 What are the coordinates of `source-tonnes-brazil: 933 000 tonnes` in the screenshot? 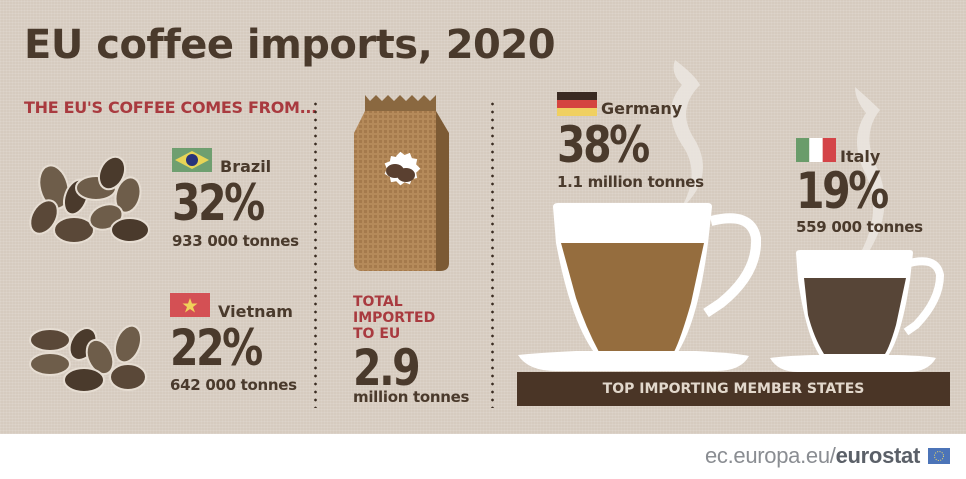 It's located at (235, 241).